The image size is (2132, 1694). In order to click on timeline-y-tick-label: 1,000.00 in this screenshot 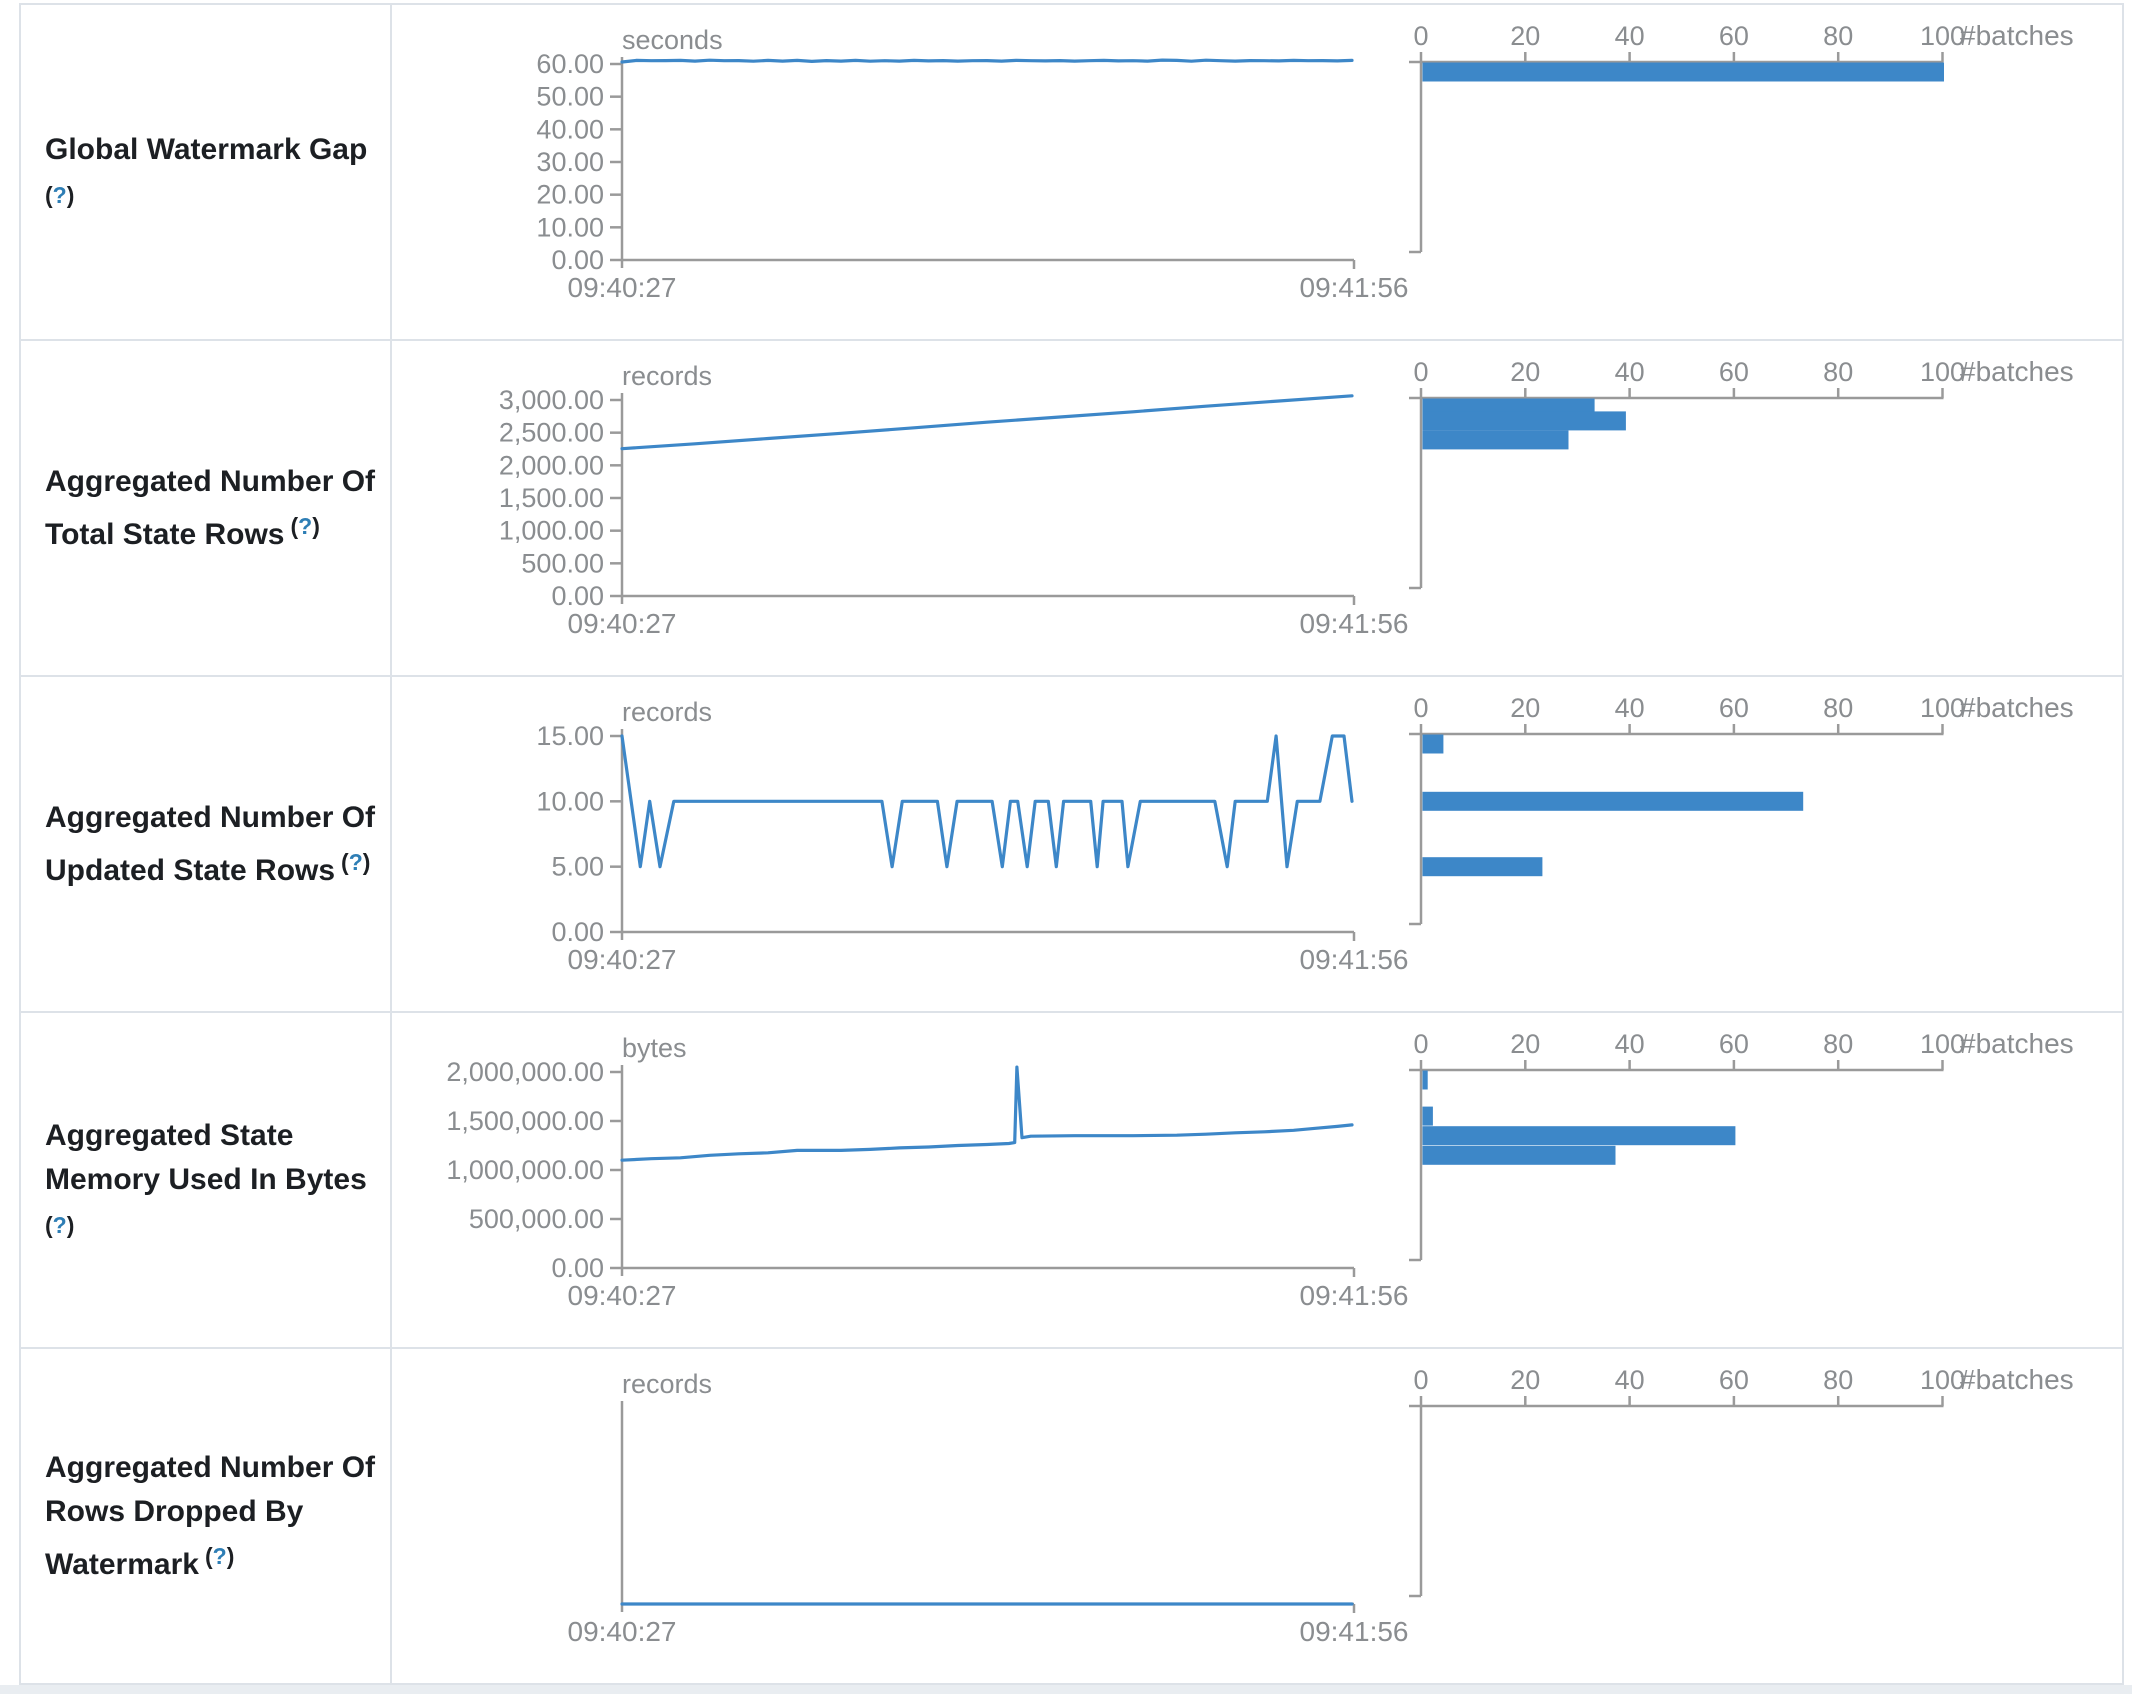, I will do `click(551, 531)`.